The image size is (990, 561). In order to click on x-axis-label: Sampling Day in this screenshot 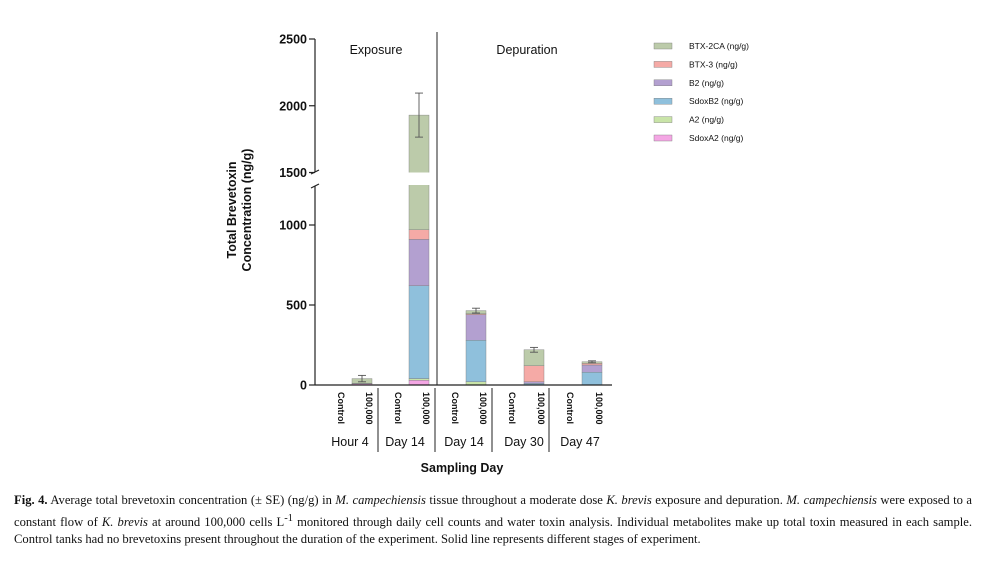, I will do `click(462, 468)`.